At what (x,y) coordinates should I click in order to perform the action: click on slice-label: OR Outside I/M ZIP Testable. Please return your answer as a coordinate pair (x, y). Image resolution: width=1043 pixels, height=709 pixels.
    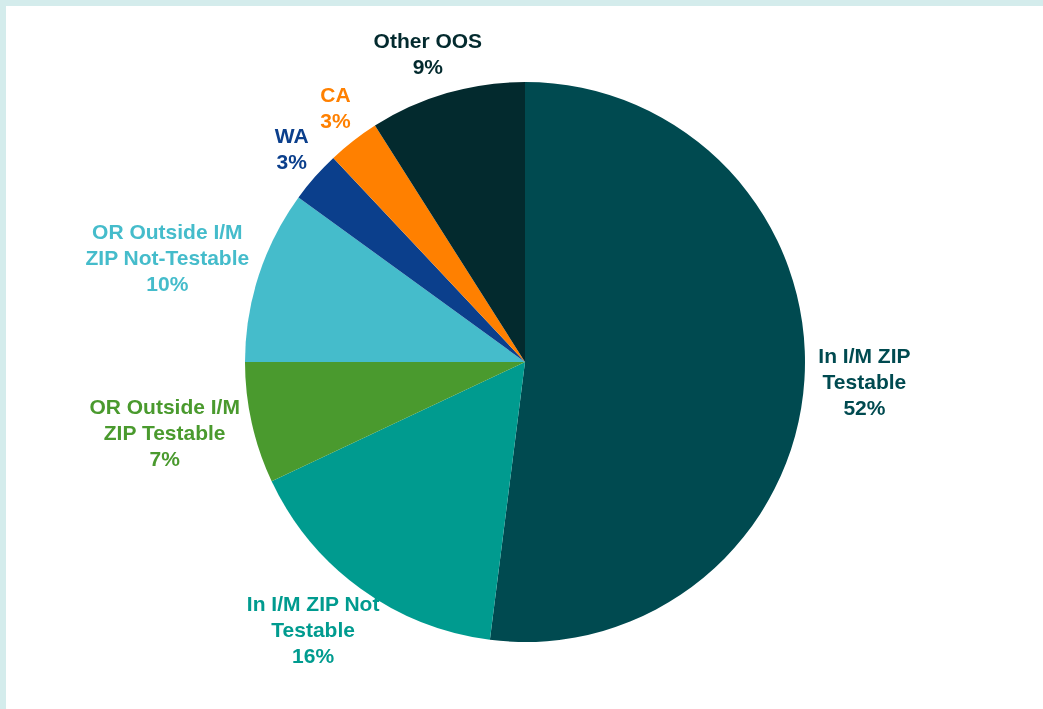
    Looking at the image, I should click on (164, 420).